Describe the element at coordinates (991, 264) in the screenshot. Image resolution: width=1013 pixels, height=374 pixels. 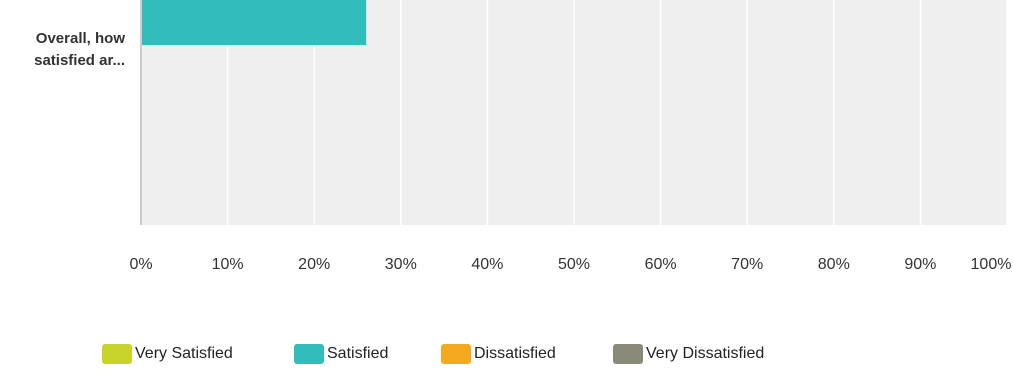
I see `x-tick-label: 100%` at that location.